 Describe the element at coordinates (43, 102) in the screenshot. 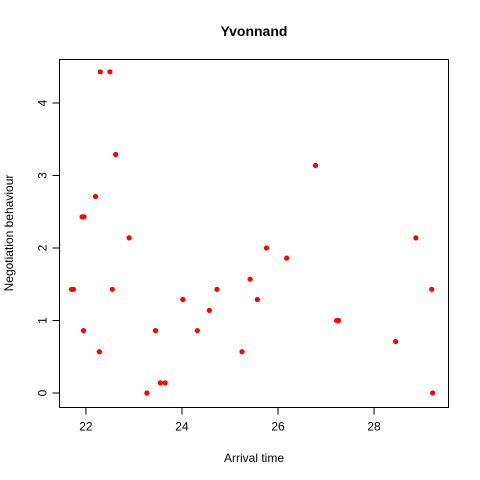

I see `y-tick-label: 4` at that location.